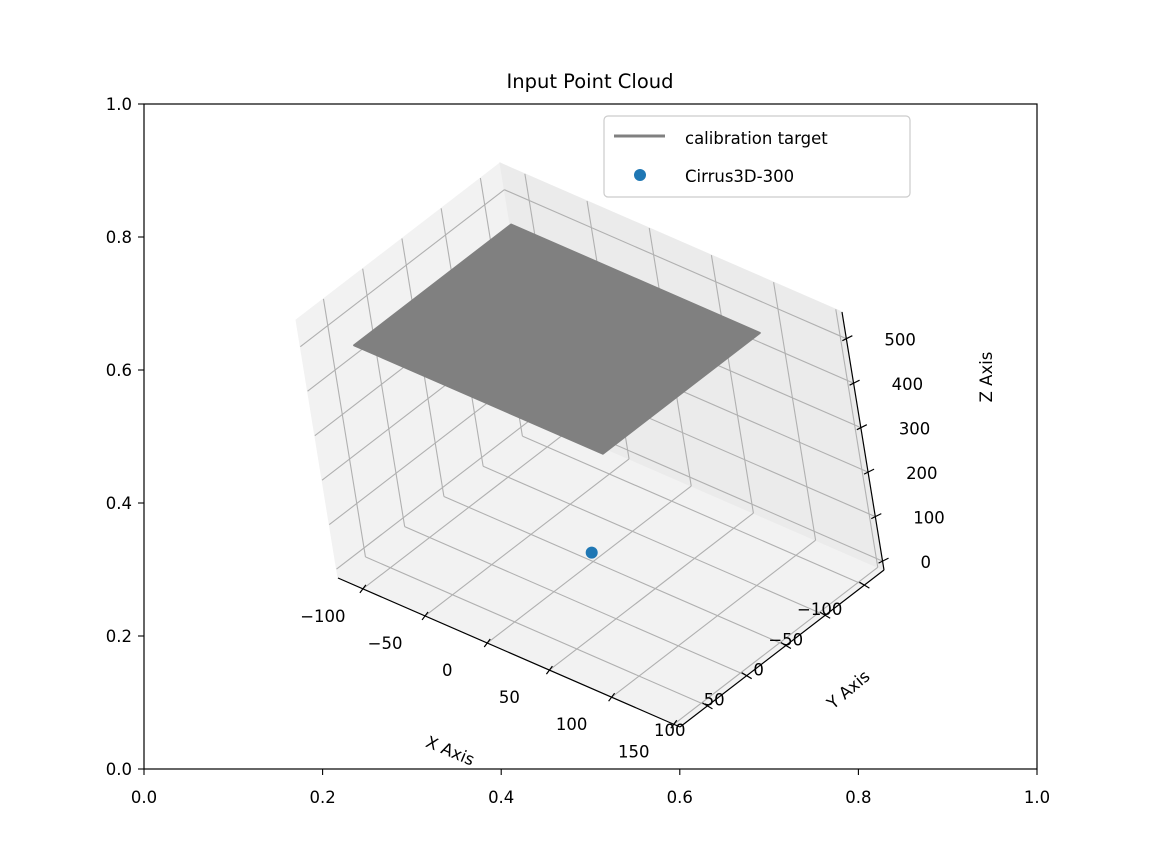  Describe the element at coordinates (922, 473) in the screenshot. I see `z-axis-tick-label: 200` at that location.